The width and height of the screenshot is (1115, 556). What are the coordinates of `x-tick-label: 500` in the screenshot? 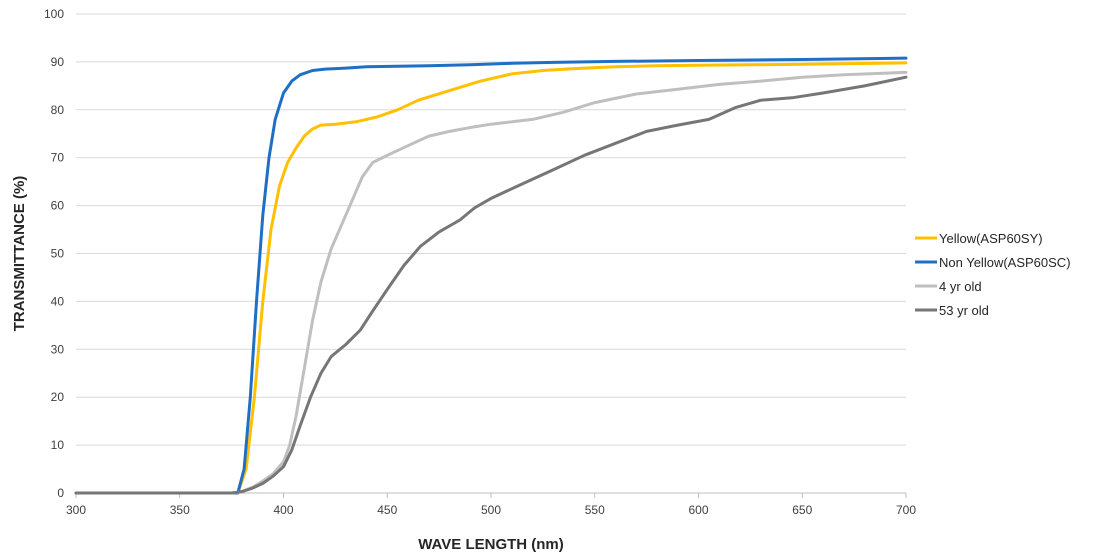 It's located at (491, 510).